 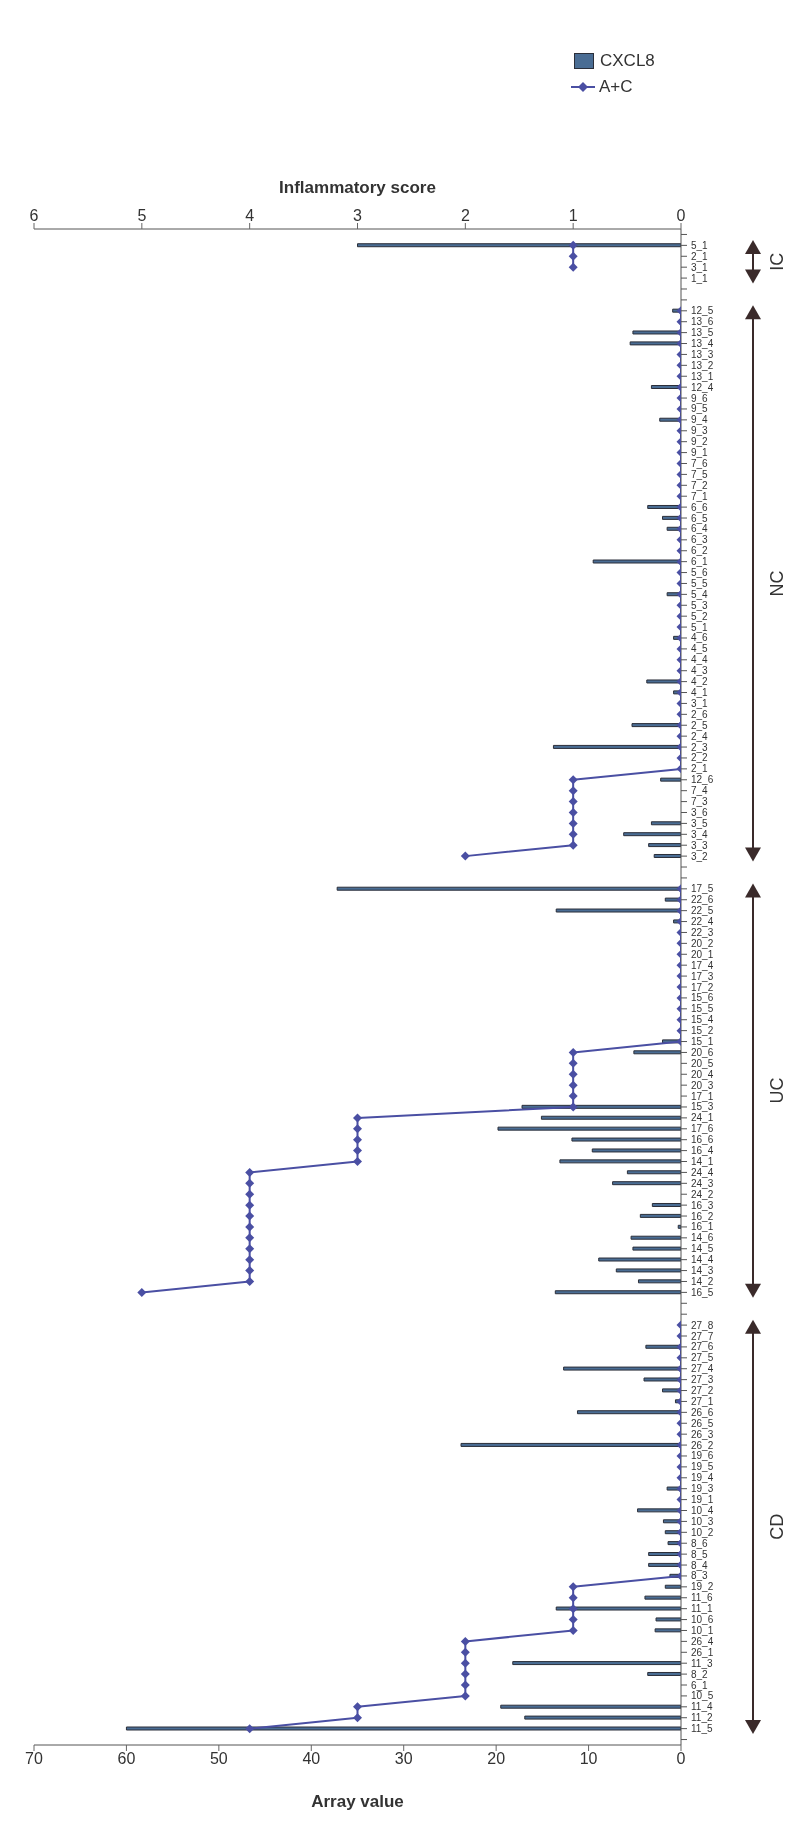 What do you see at coordinates (777, 583) in the screenshot?
I see `text: NC` at bounding box center [777, 583].